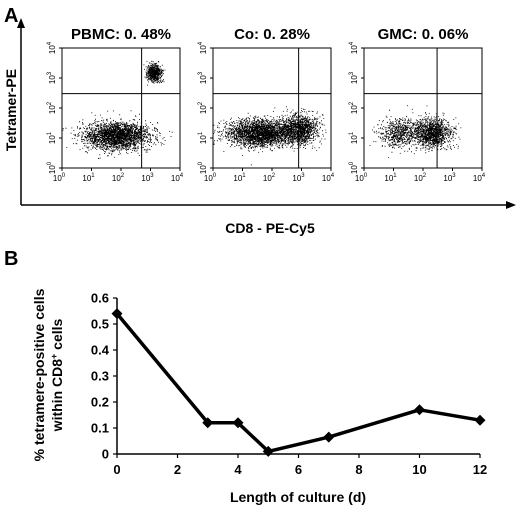  Describe the element at coordinates (11, 16) in the screenshot. I see `panel-a-label: A` at that location.